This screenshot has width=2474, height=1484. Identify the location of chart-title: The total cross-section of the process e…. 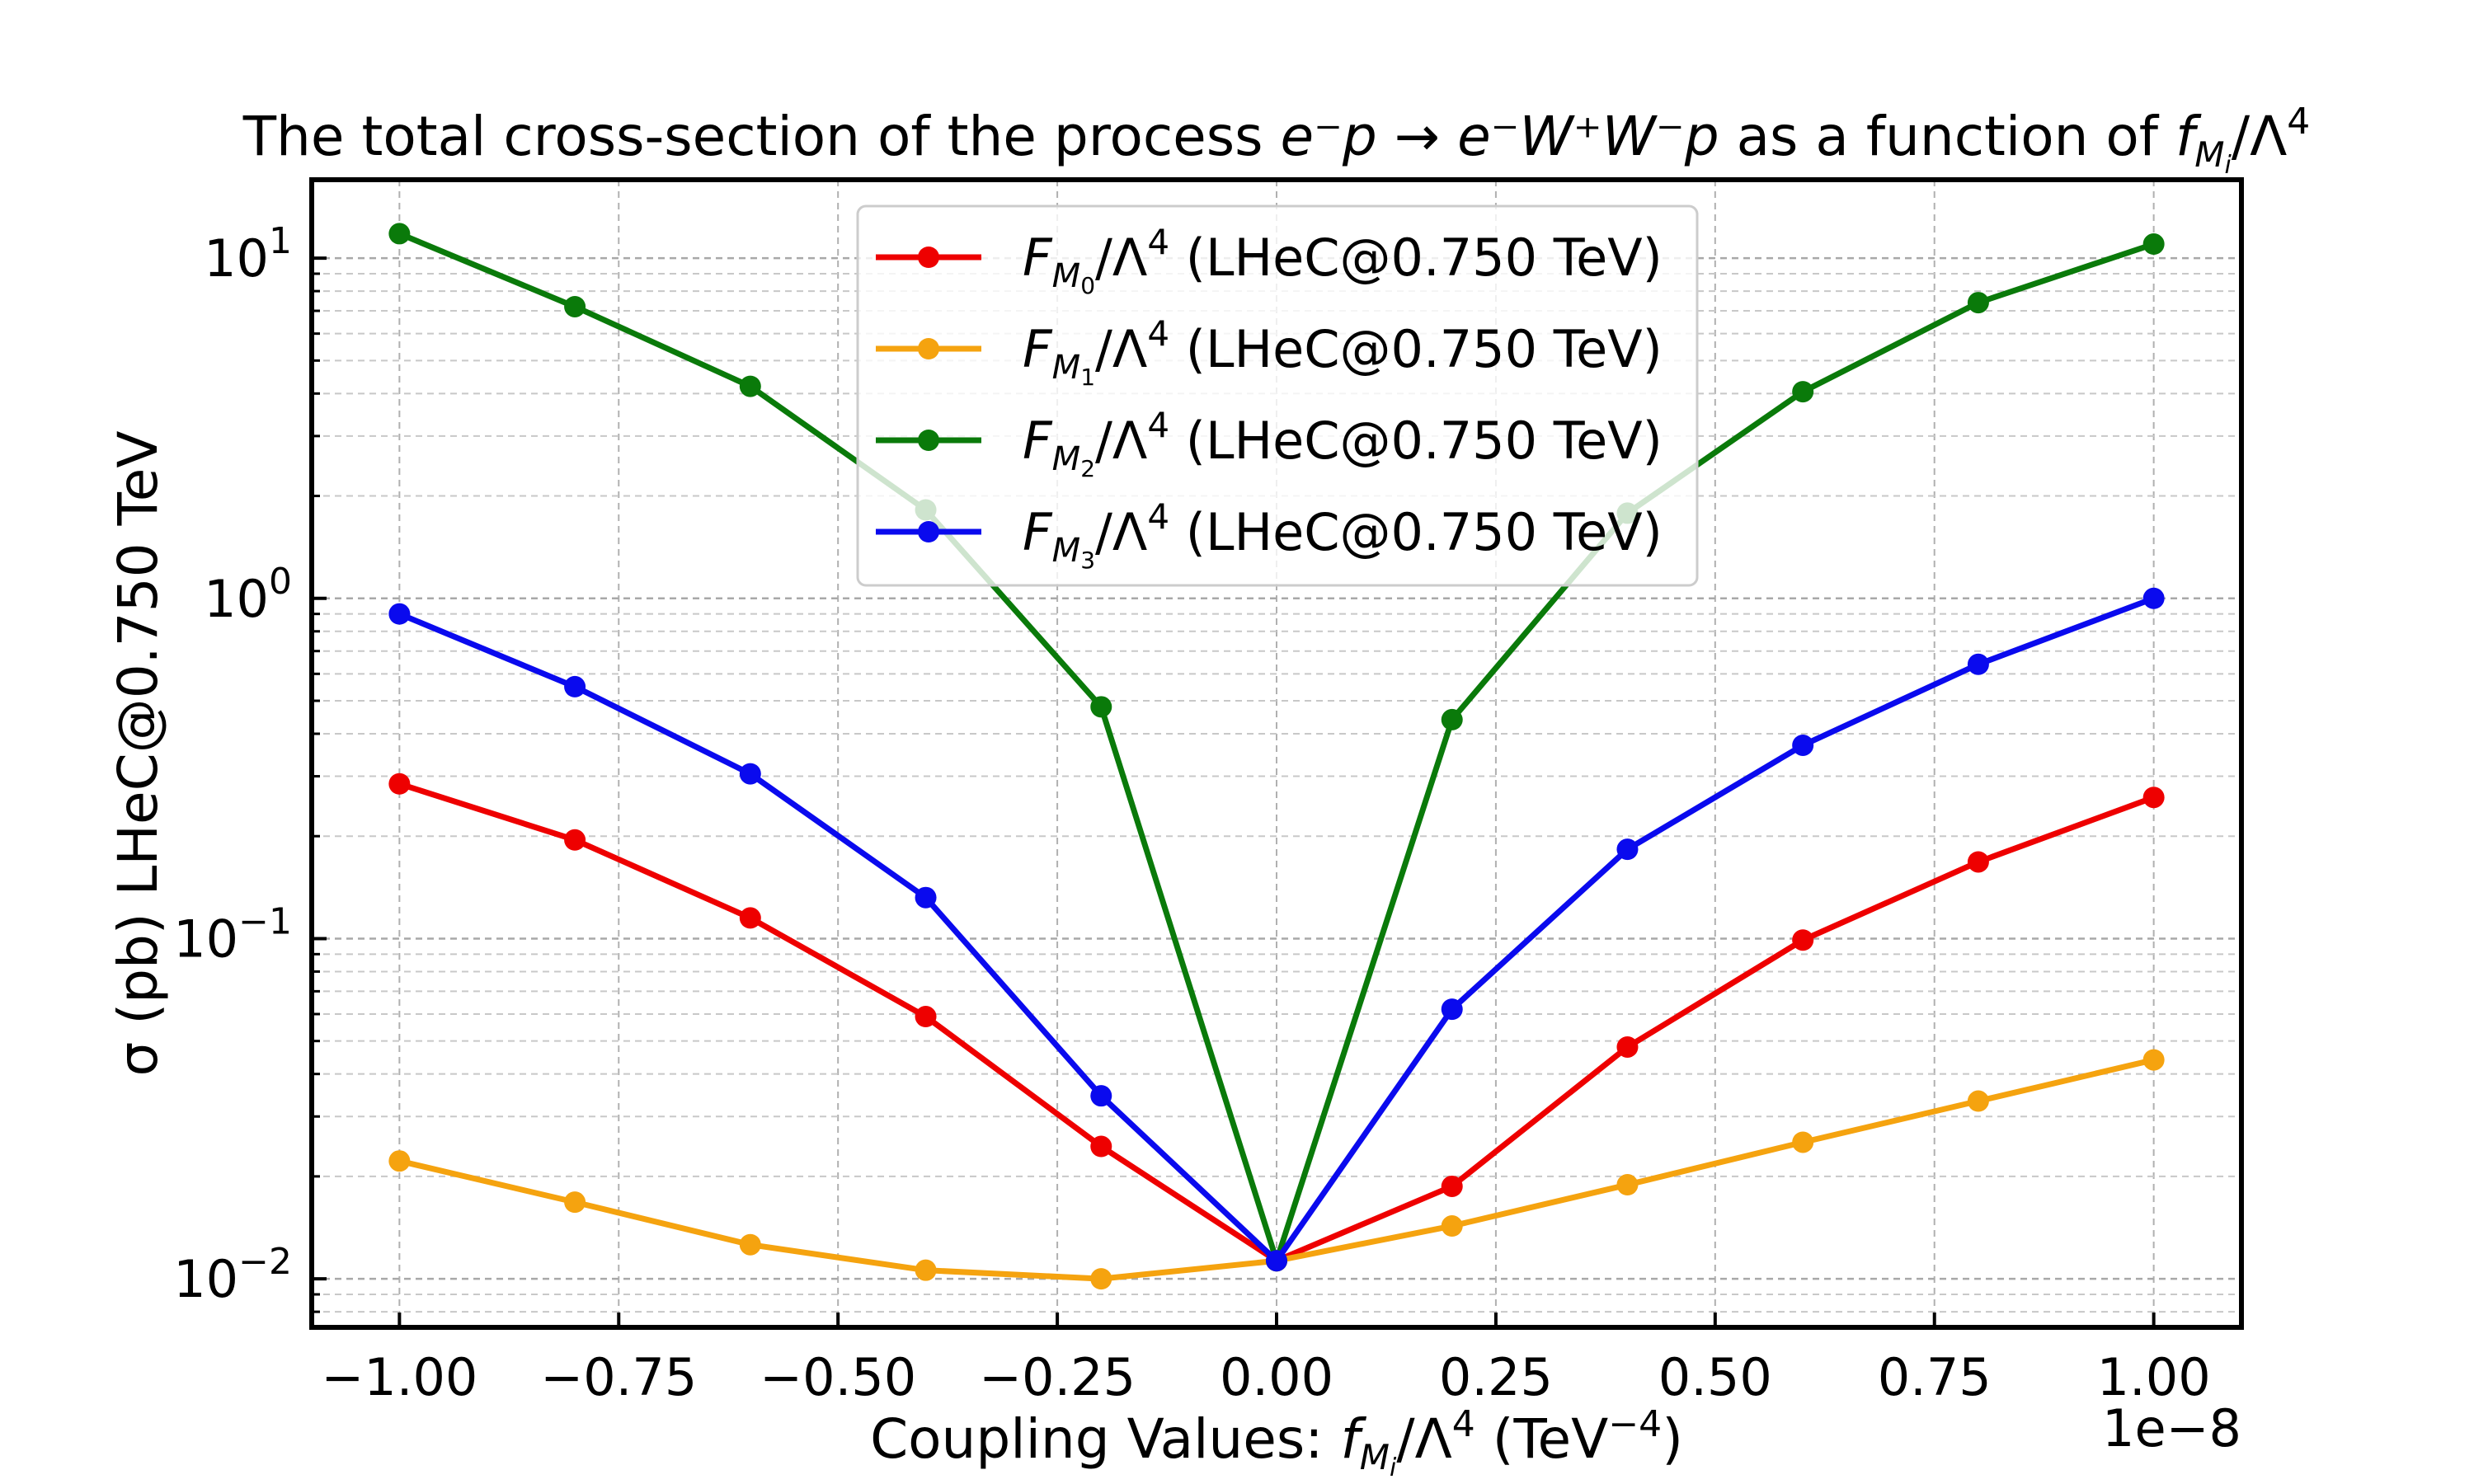
(1276, 140).